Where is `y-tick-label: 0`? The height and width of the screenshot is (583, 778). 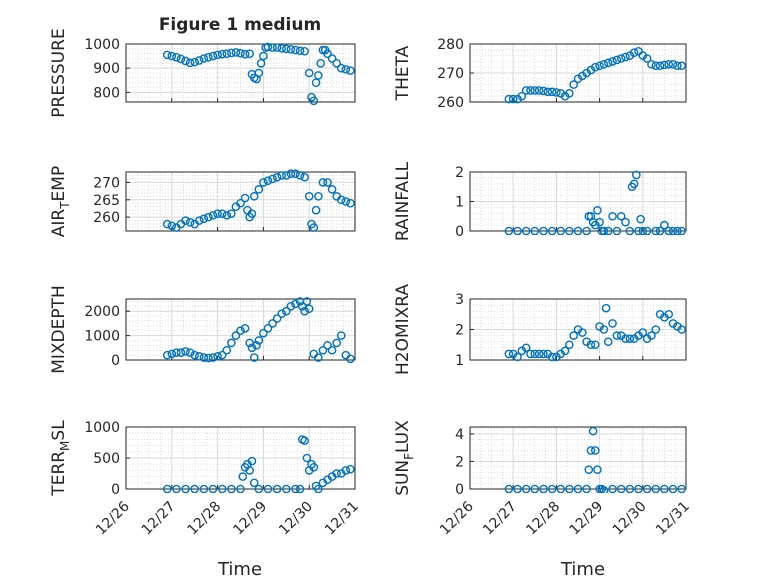 y-tick-label: 0 is located at coordinates (115, 361).